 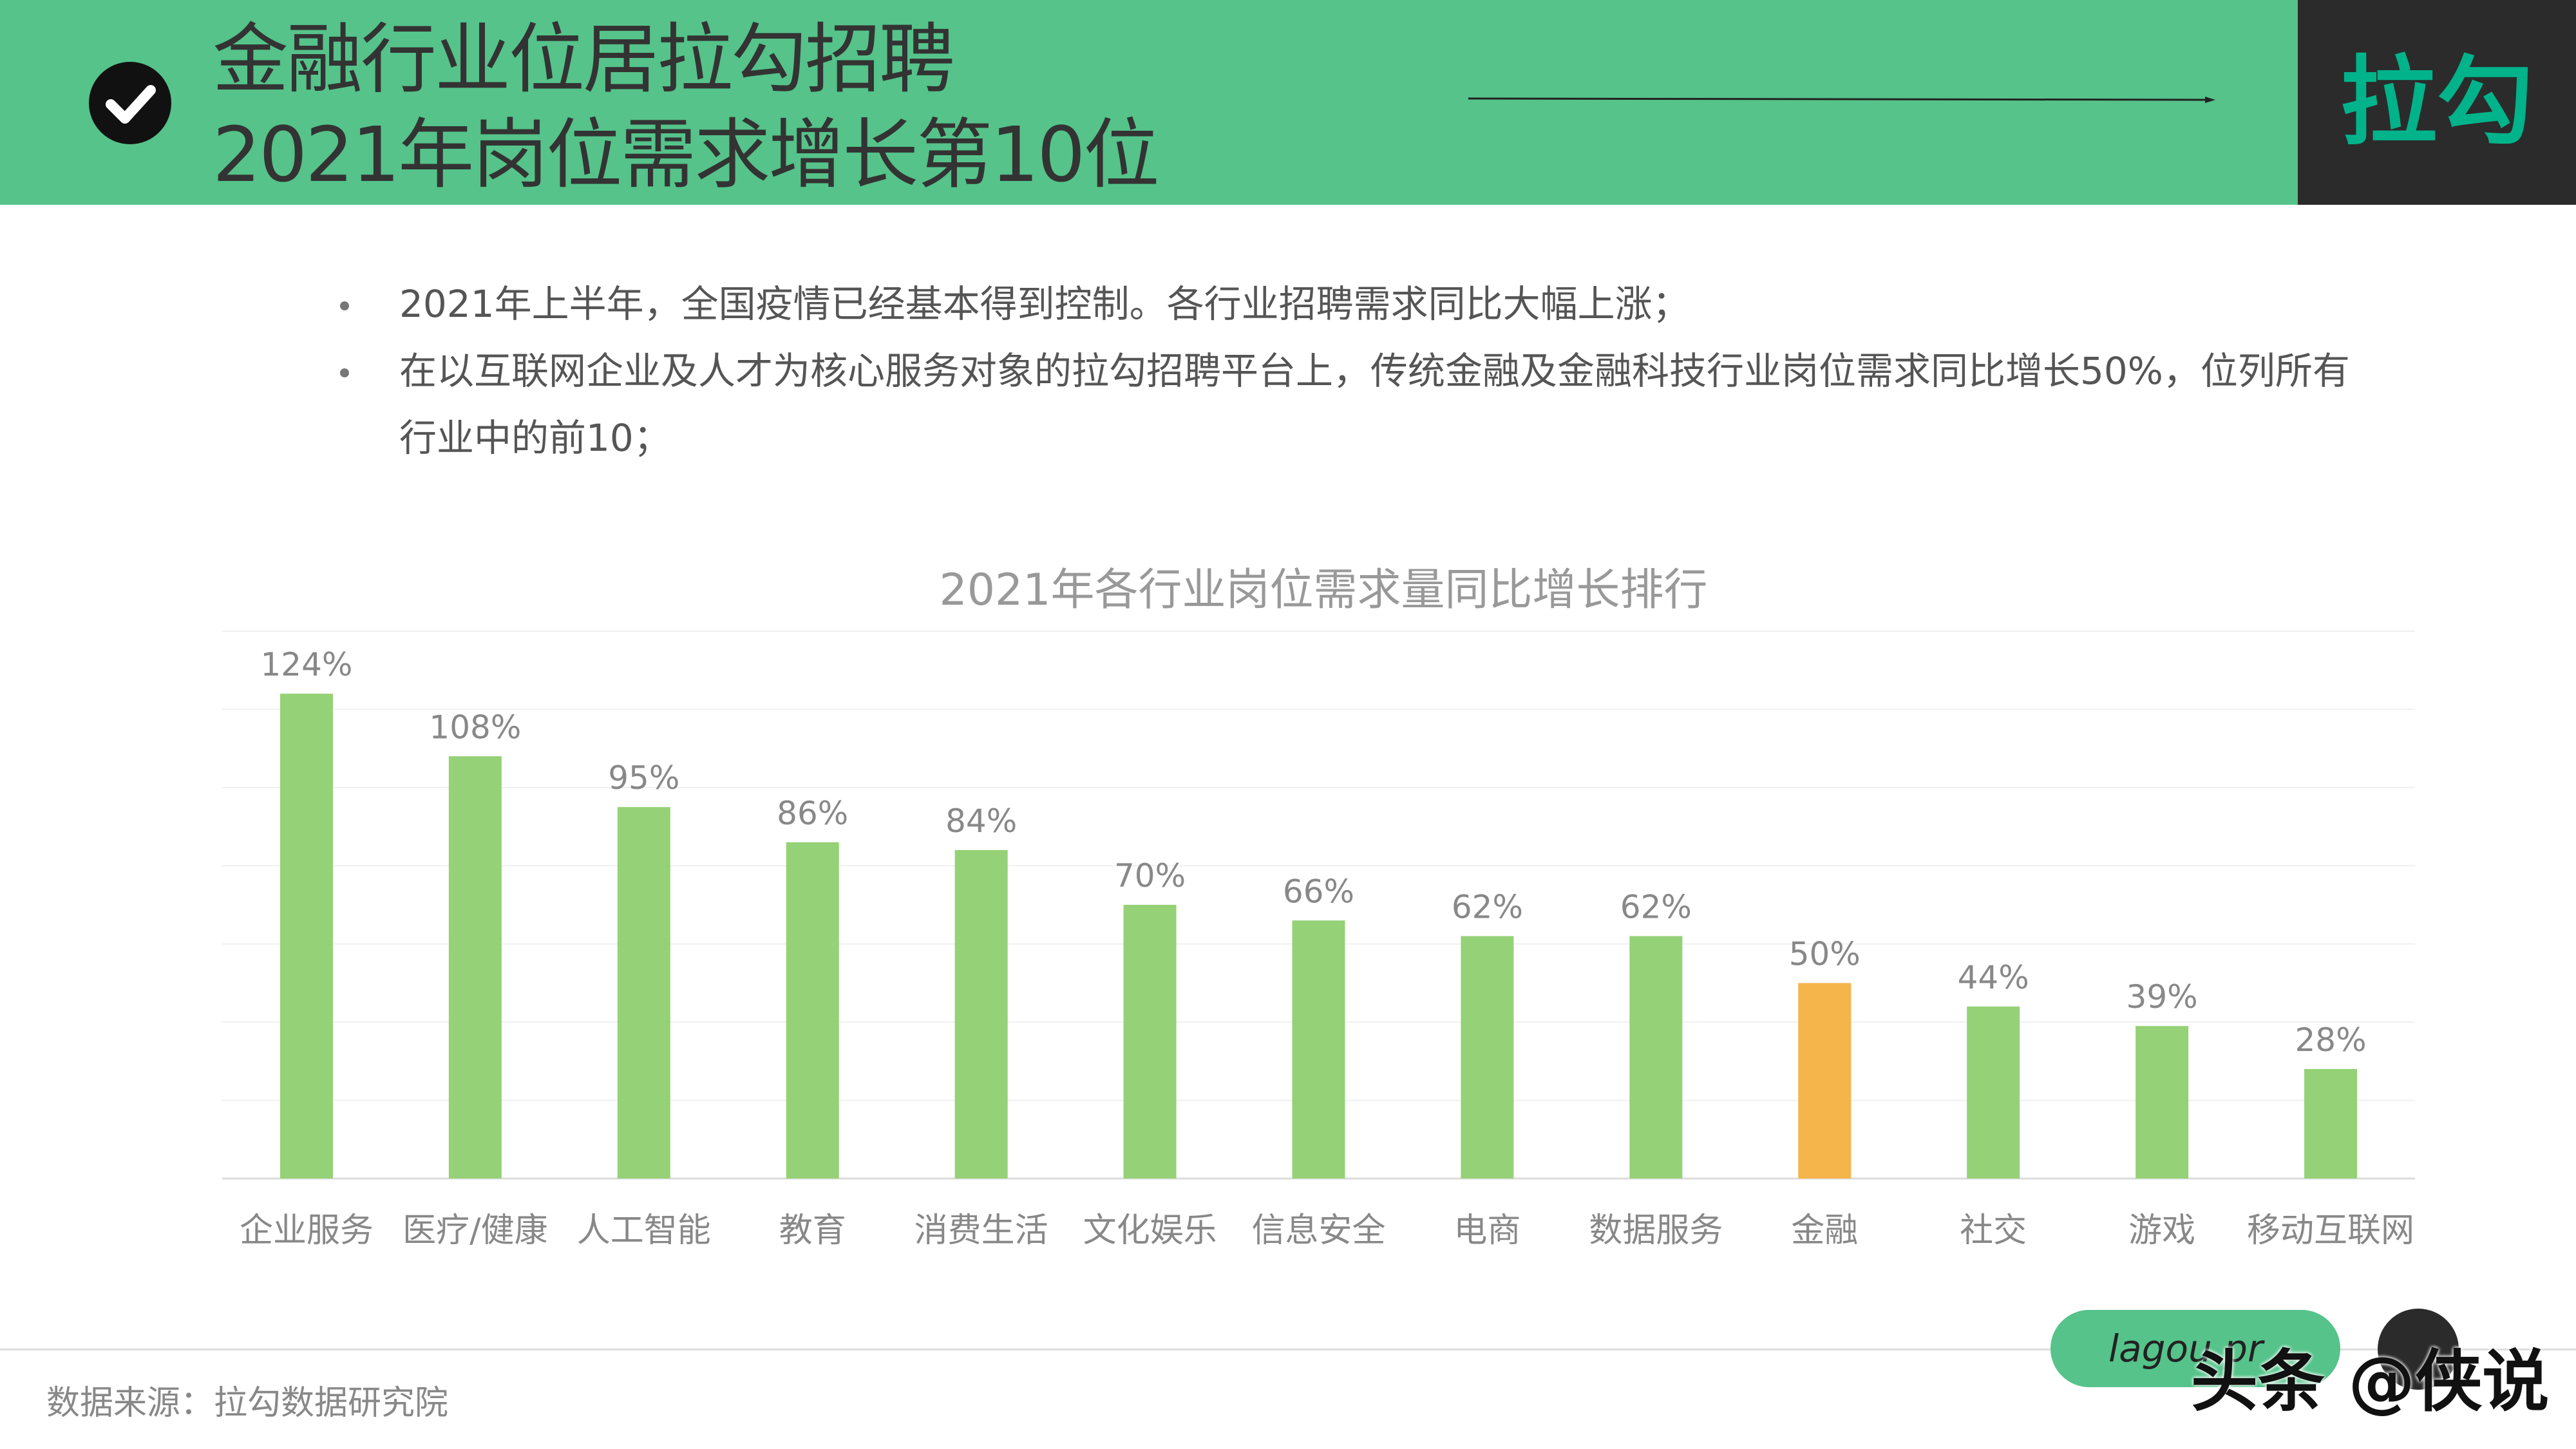 What do you see at coordinates (475, 1230) in the screenshot?
I see `x-tick-label-1: 医疗/健康` at bounding box center [475, 1230].